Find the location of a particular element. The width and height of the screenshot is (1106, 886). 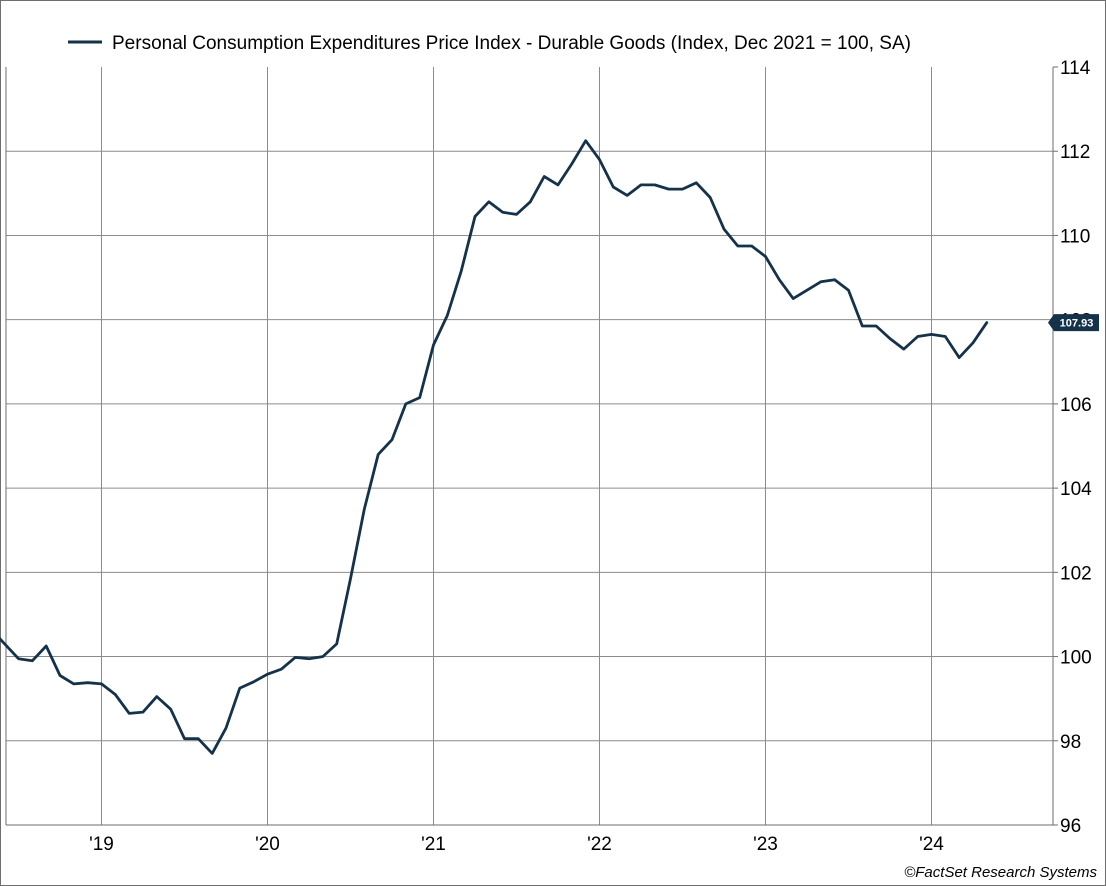

x-tick-label: '23 is located at coordinates (765, 844).